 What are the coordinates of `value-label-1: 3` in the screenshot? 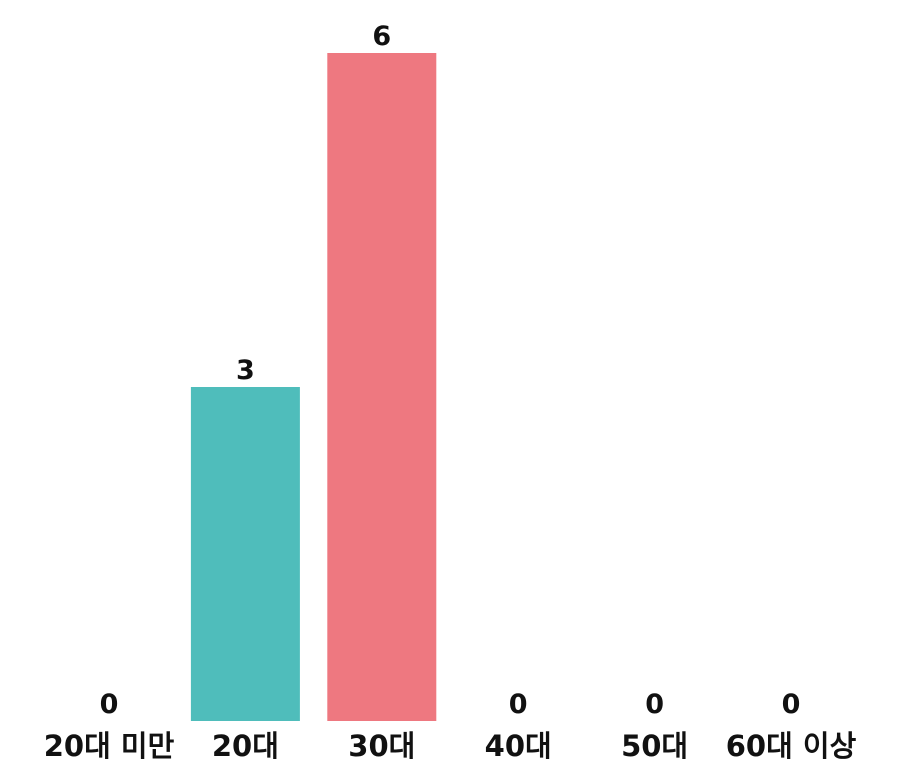 It's located at (245, 370).